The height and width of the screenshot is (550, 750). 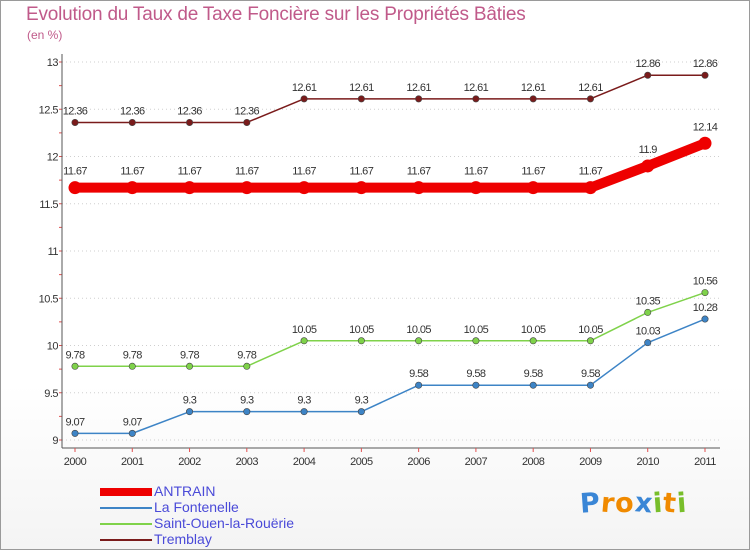 What do you see at coordinates (647, 301) in the screenshot?
I see `data-label: 10.35` at bounding box center [647, 301].